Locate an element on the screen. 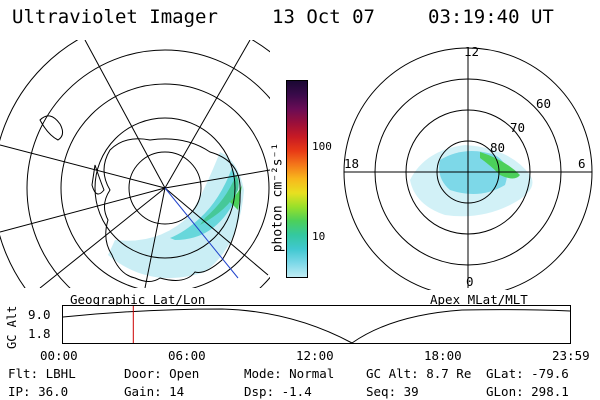  timeline-xtick-1: 06:00 is located at coordinates (187, 355).